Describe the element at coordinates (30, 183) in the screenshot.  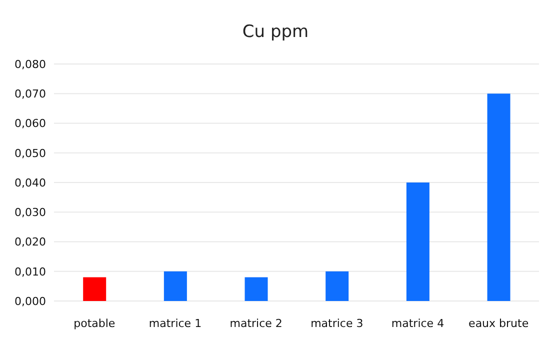
I see `y-tick-label: 0,040` at that location.